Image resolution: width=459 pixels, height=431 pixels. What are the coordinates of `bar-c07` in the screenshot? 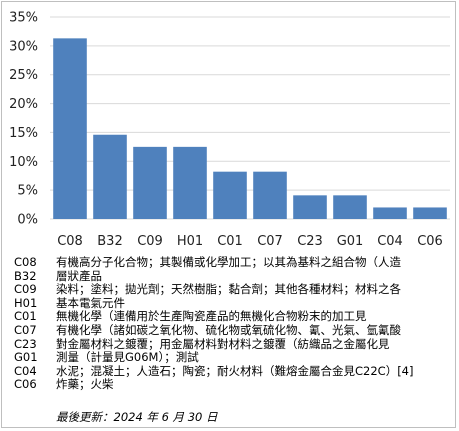 It's located at (270, 195).